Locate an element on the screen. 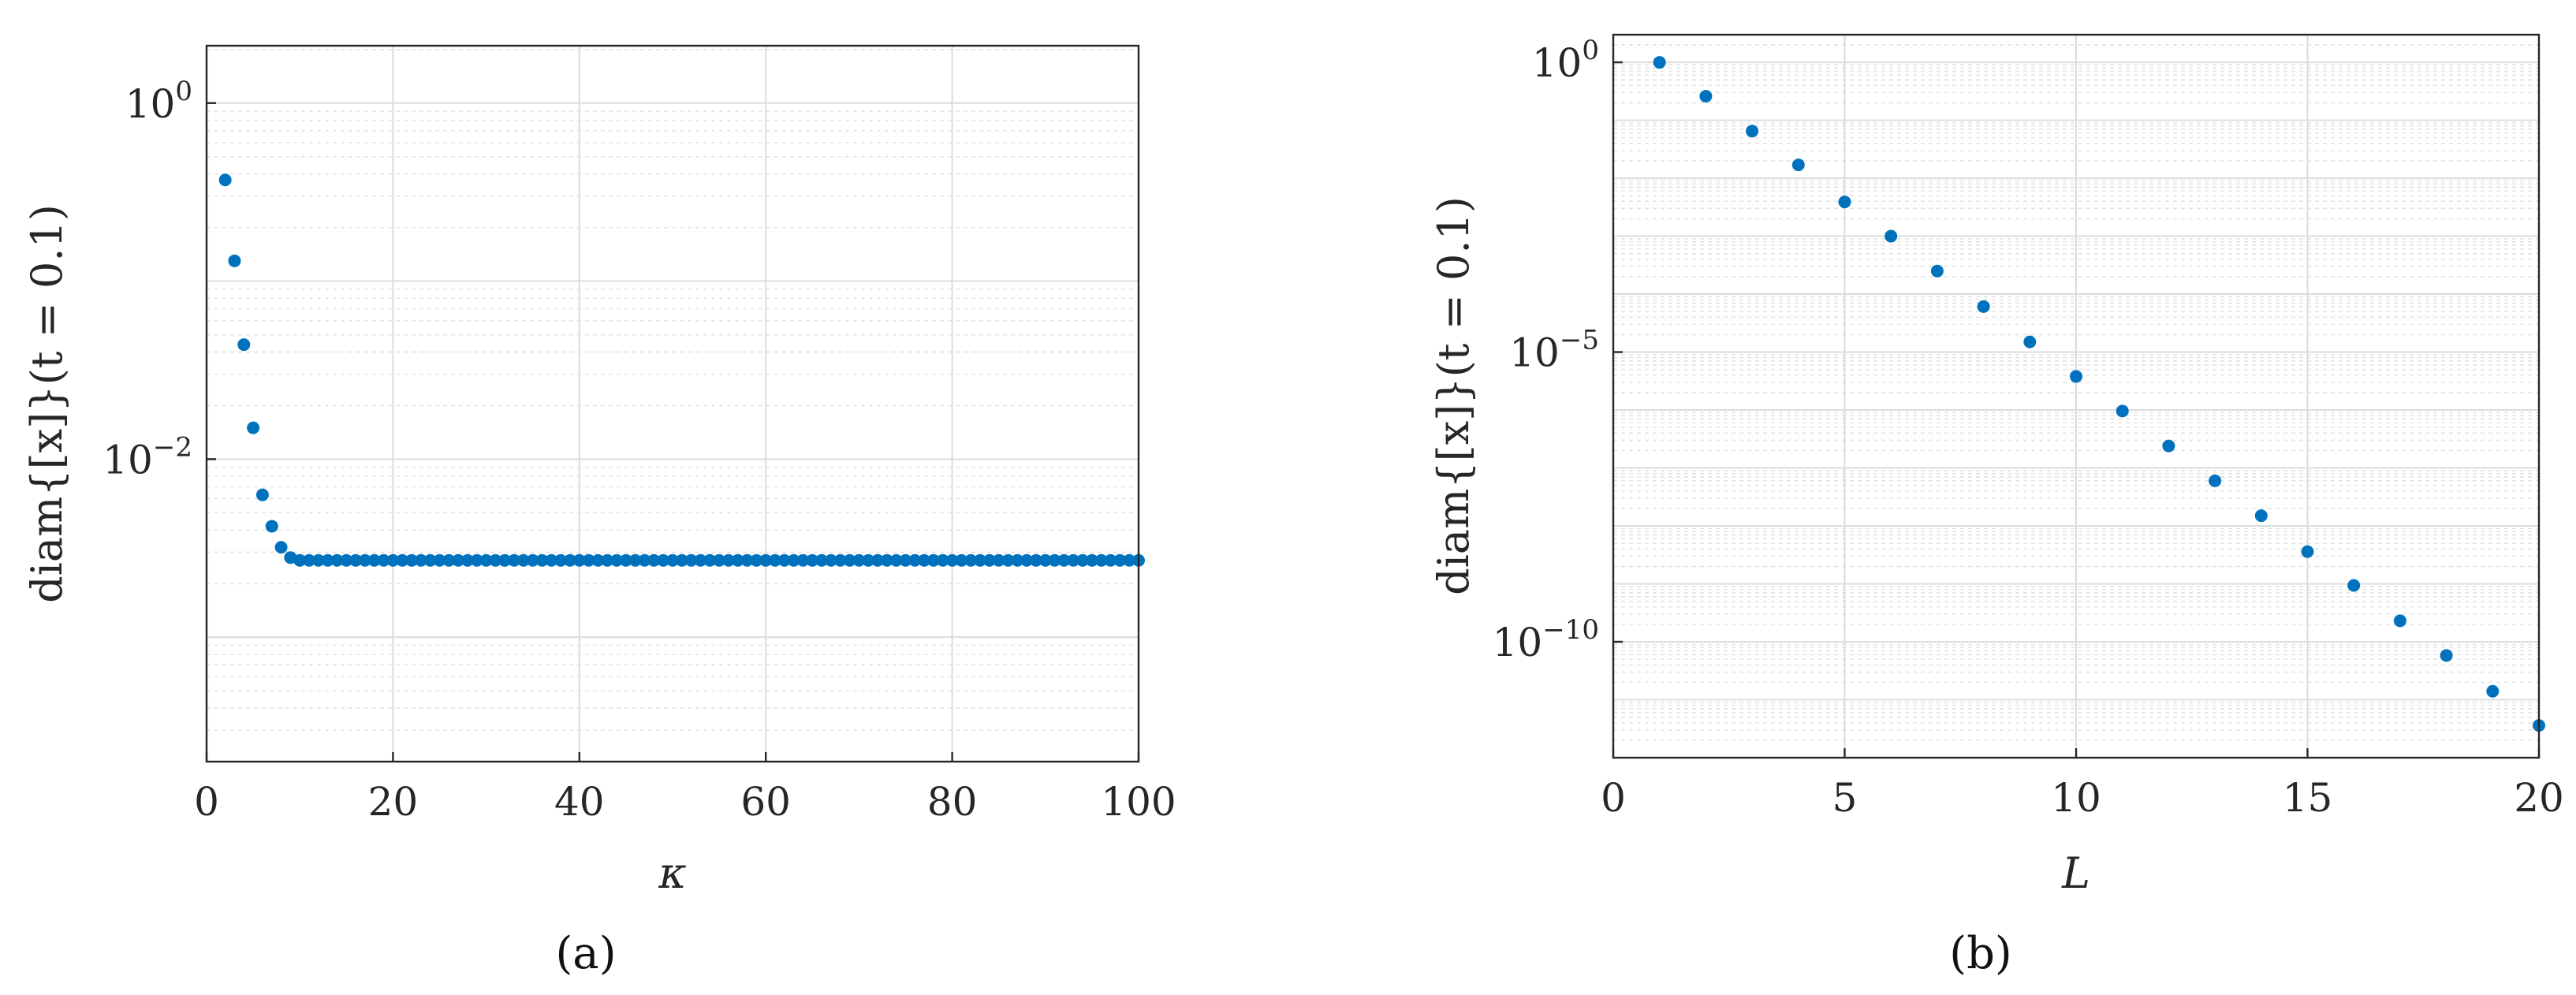  panel-a-xlabel: κ is located at coordinates (672, 873).